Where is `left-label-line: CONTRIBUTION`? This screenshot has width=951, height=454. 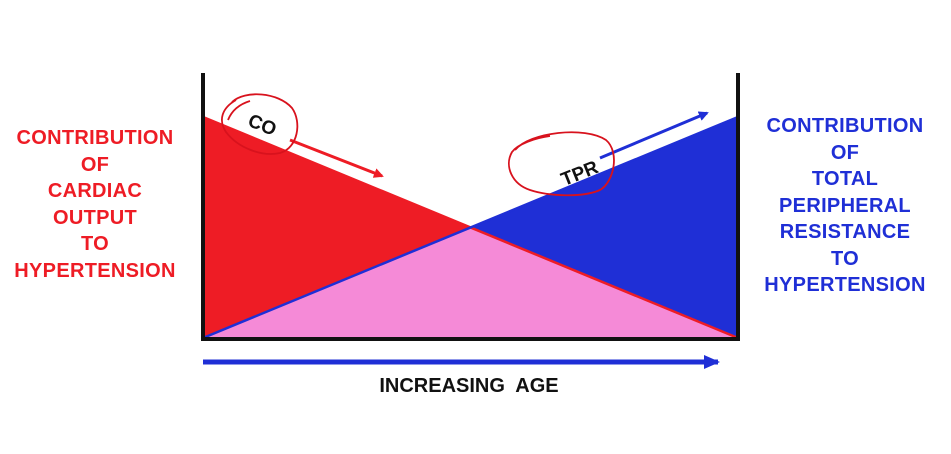
left-label-line: CONTRIBUTION is located at coordinates (95, 138).